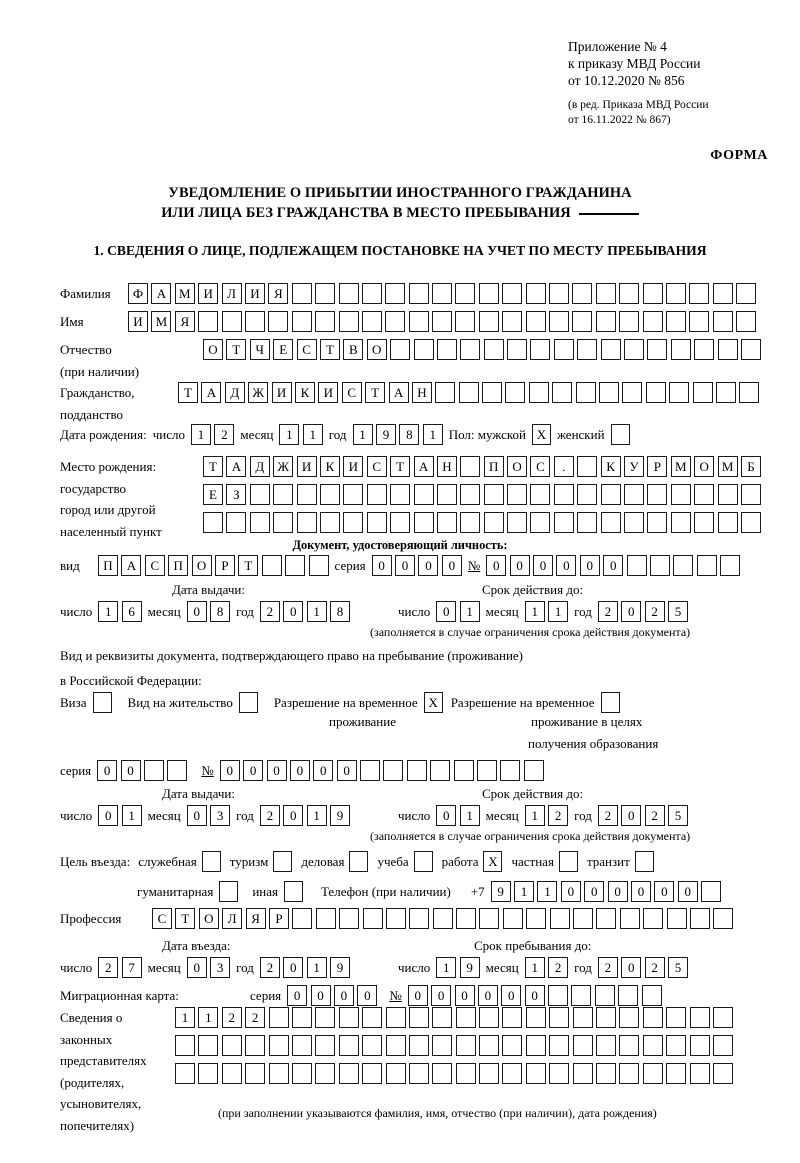  Describe the element at coordinates (517, 466) in the screenshot. I see `char-box: О` at that location.